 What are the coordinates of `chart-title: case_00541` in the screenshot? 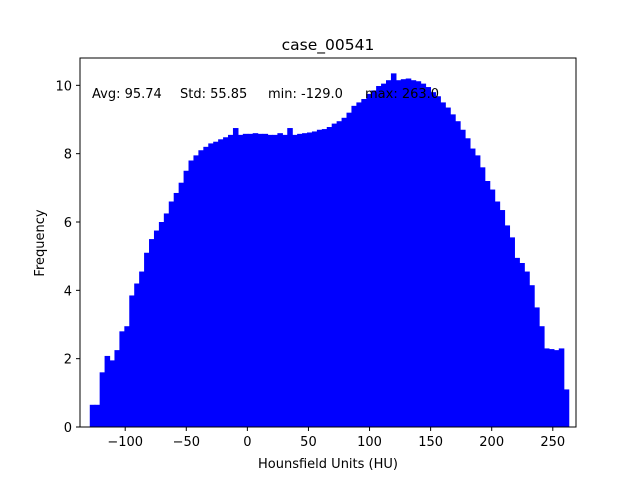 It's located at (328, 45).